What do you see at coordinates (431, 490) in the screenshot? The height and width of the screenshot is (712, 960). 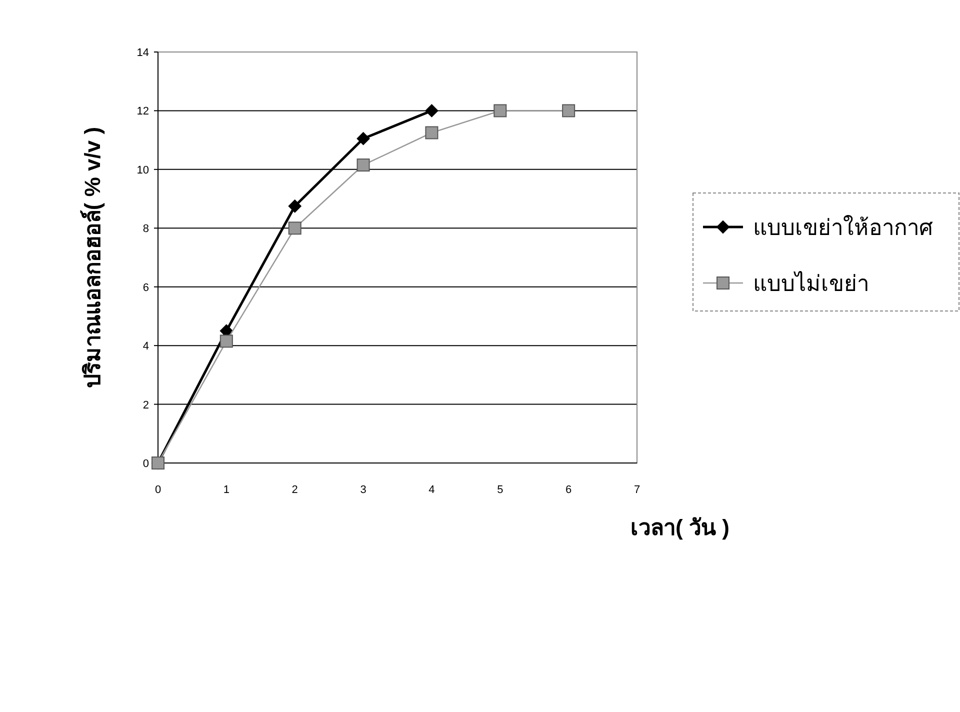 I see `x-tick-label: 4` at bounding box center [431, 490].